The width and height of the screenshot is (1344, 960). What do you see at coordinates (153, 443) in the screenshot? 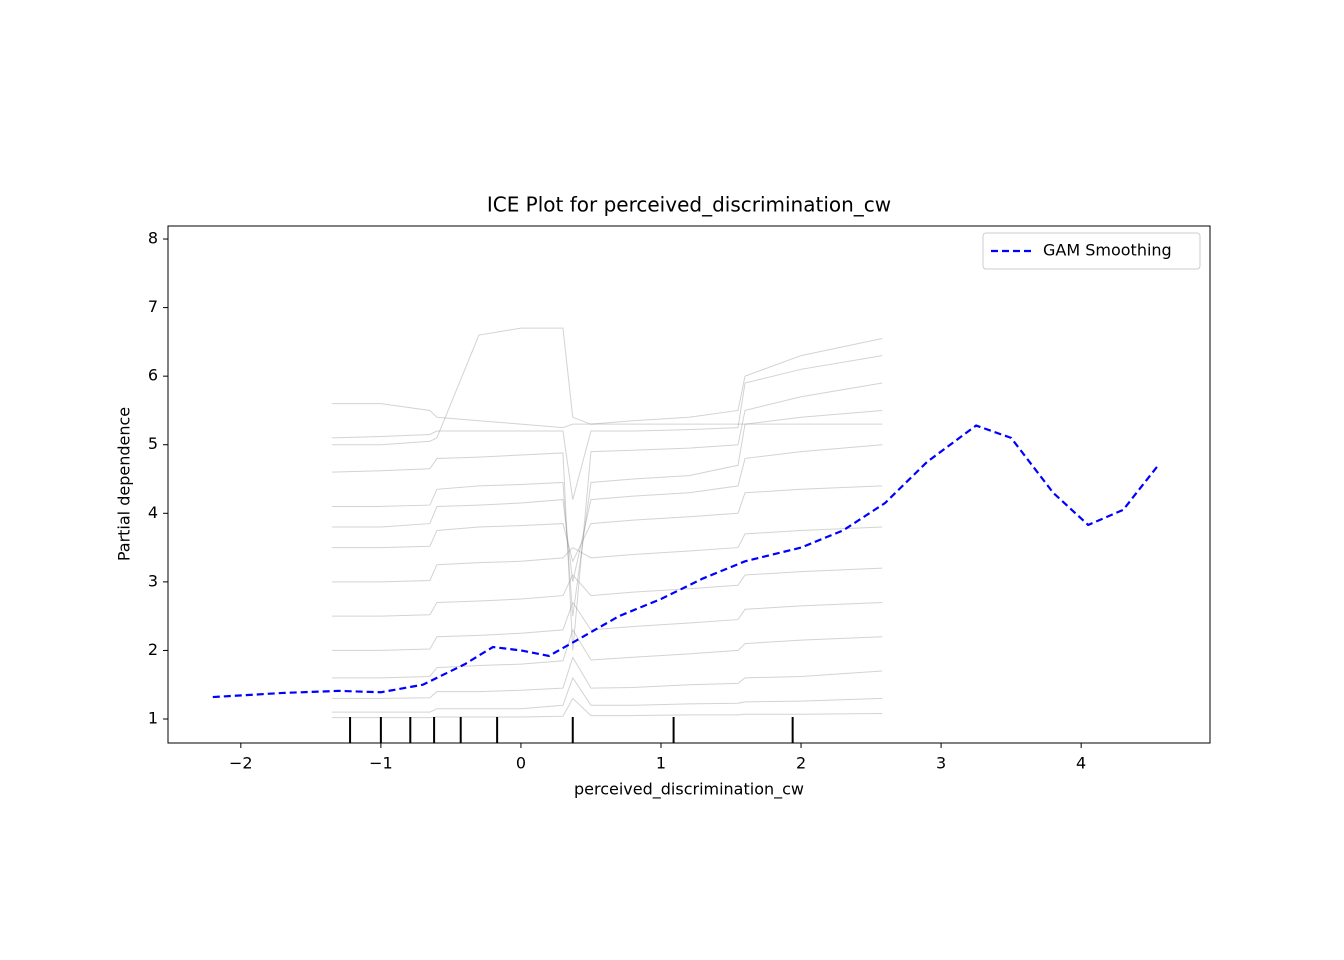
I see `y-tick-label: 5` at bounding box center [153, 443].